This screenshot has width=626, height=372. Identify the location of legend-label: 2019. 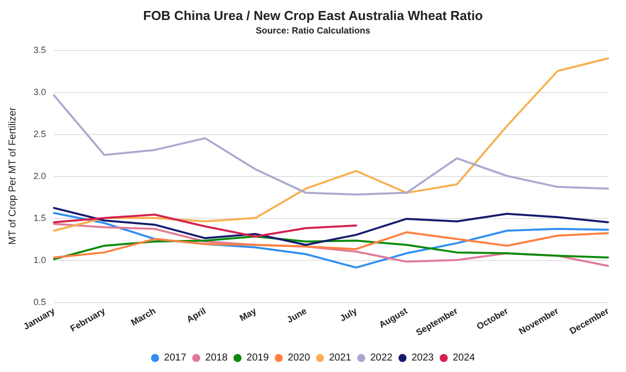
(258, 358).